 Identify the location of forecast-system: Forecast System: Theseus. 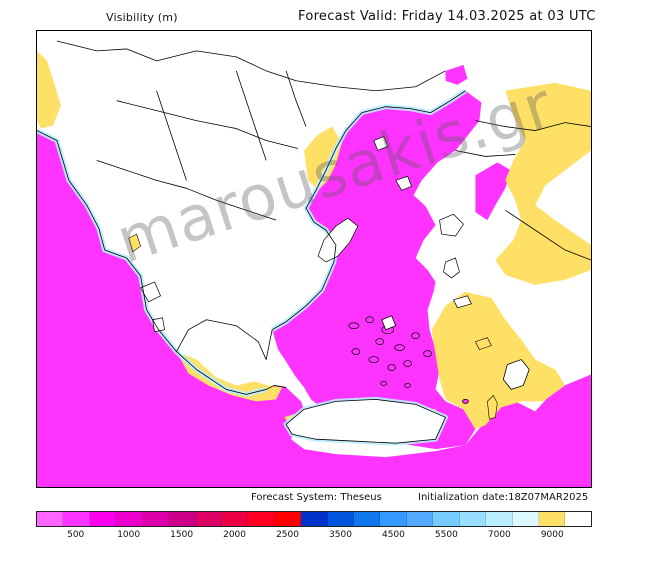
(316, 497).